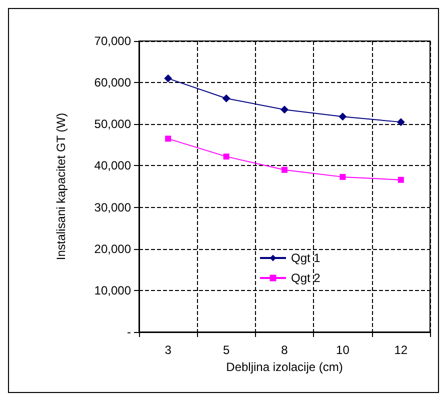 The width and height of the screenshot is (447, 401). Describe the element at coordinates (343, 350) in the screenshot. I see `x-tick-label: 10` at that location.